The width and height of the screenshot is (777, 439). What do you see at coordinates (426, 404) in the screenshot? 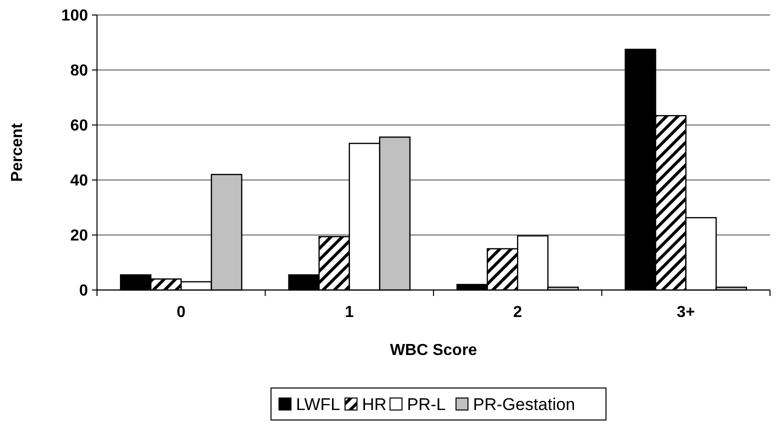
I see `legend-label: PR-L` at bounding box center [426, 404].